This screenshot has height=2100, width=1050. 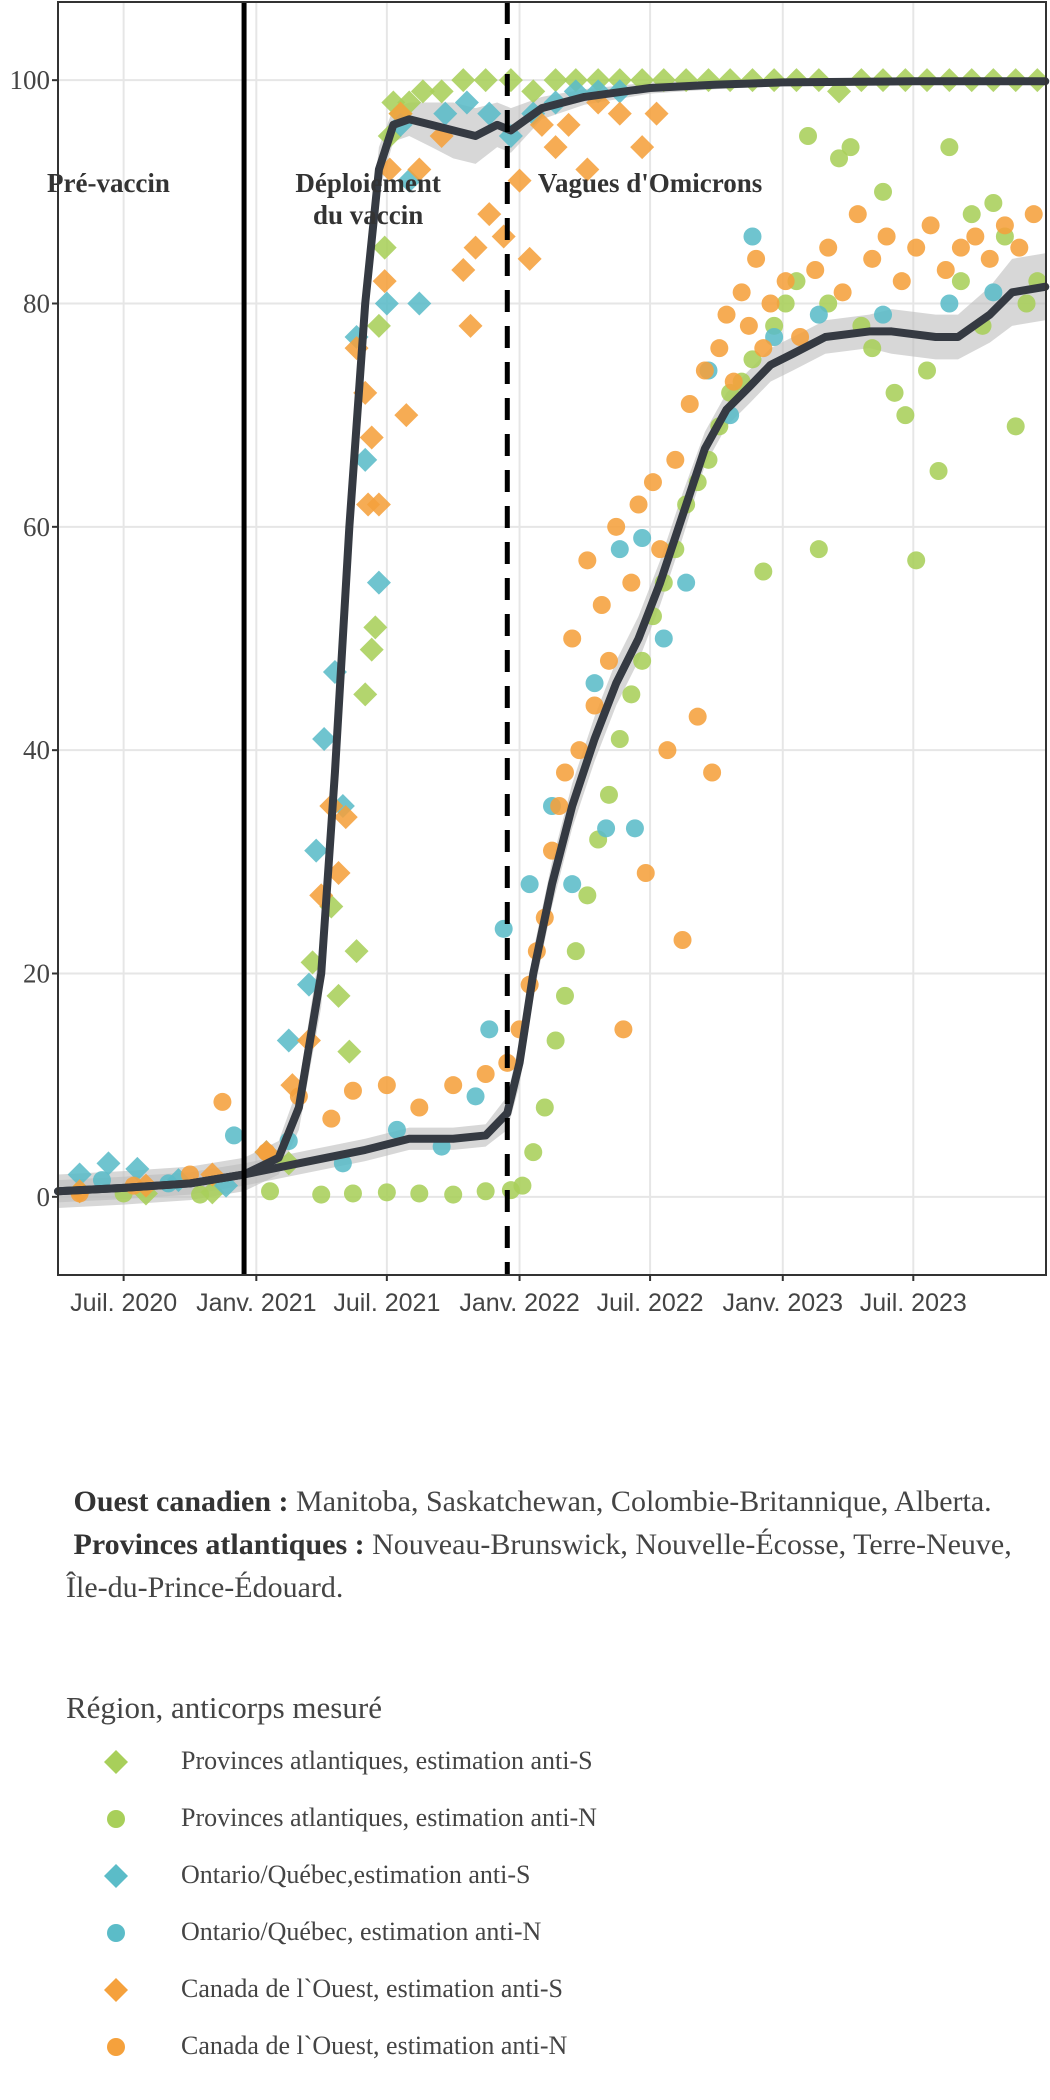 I want to click on legend-label: Canada de l`Ouest, estimation anti-S, so click(x=372, y=1988).